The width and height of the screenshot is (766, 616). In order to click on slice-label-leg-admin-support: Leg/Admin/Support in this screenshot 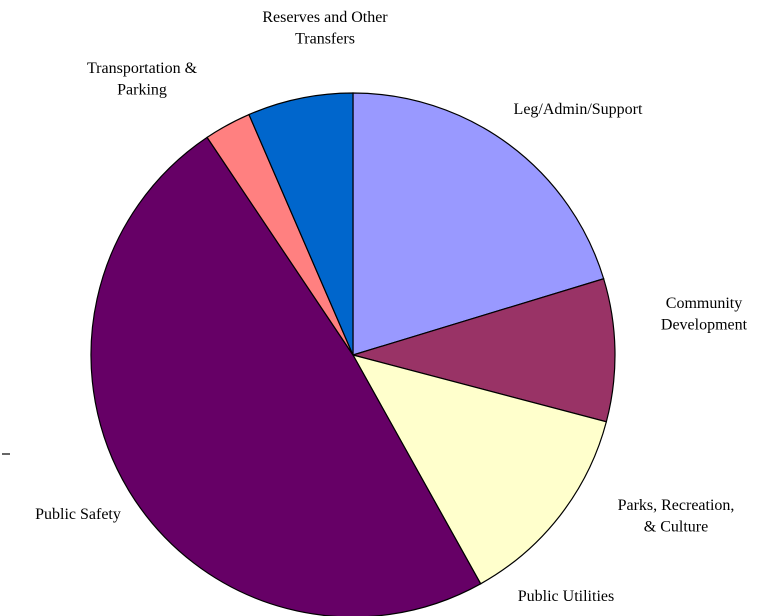, I will do `click(578, 109)`.